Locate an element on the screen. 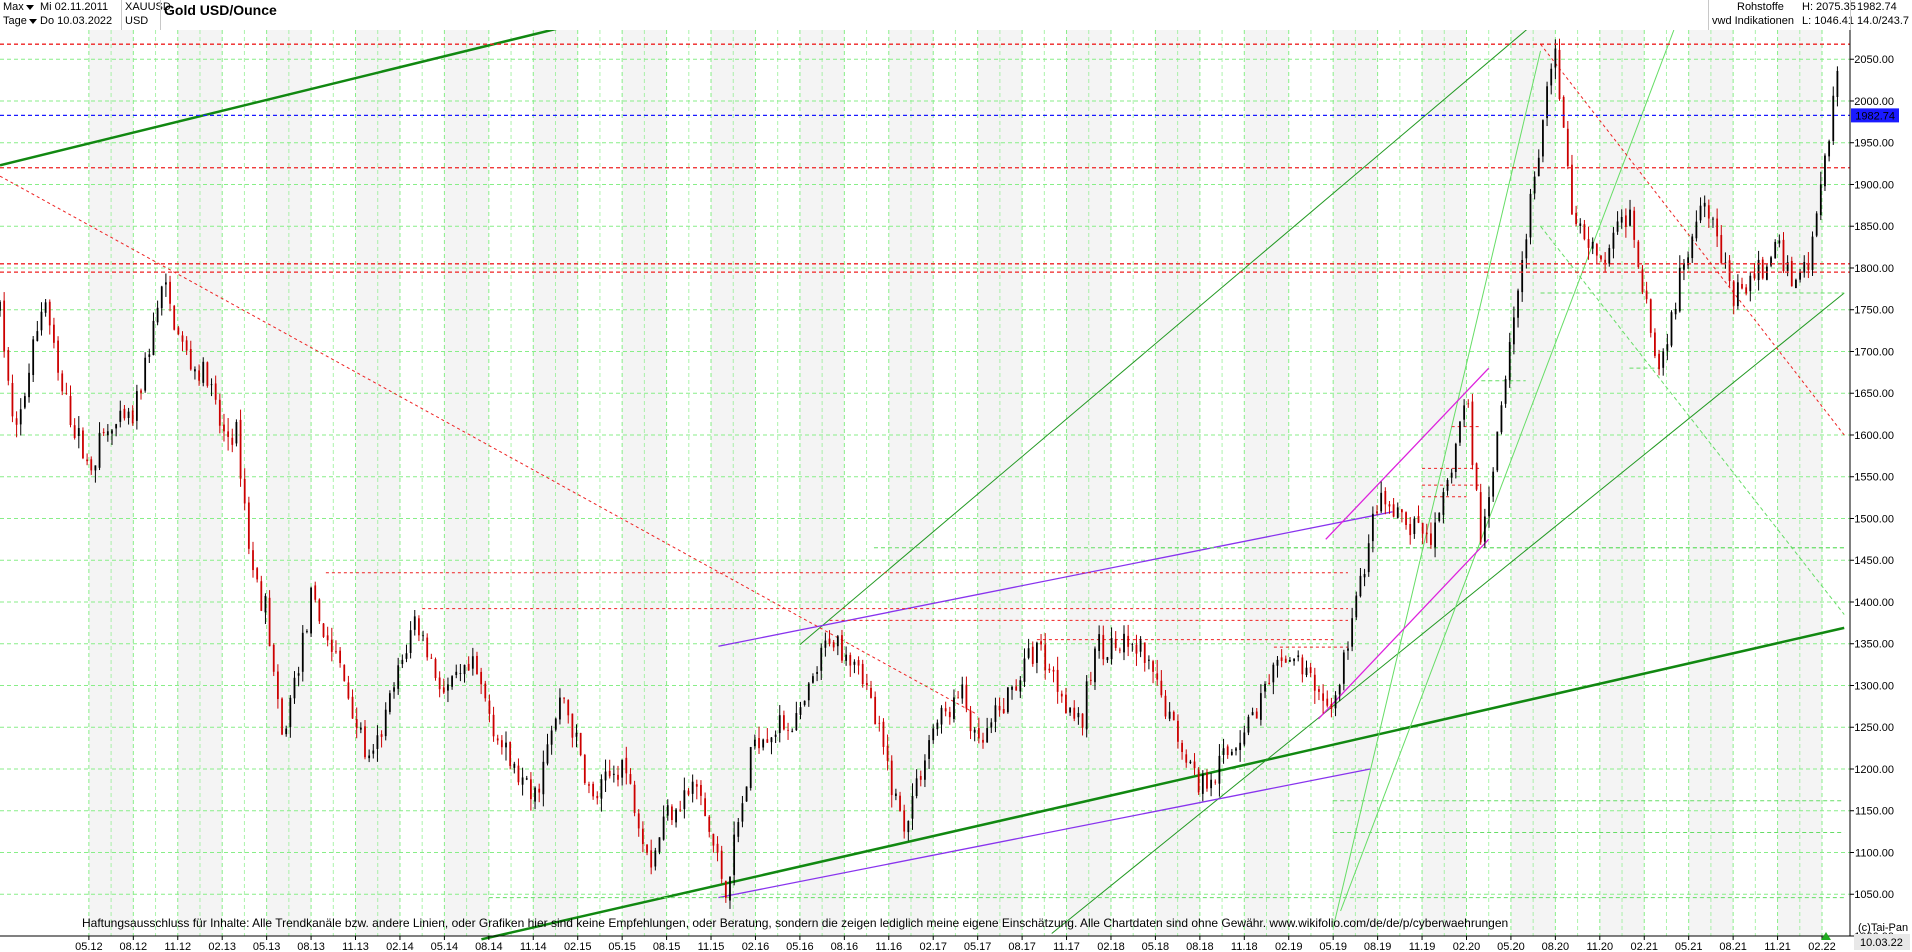  x-tick-label: 02.21 is located at coordinates (1644, 946).